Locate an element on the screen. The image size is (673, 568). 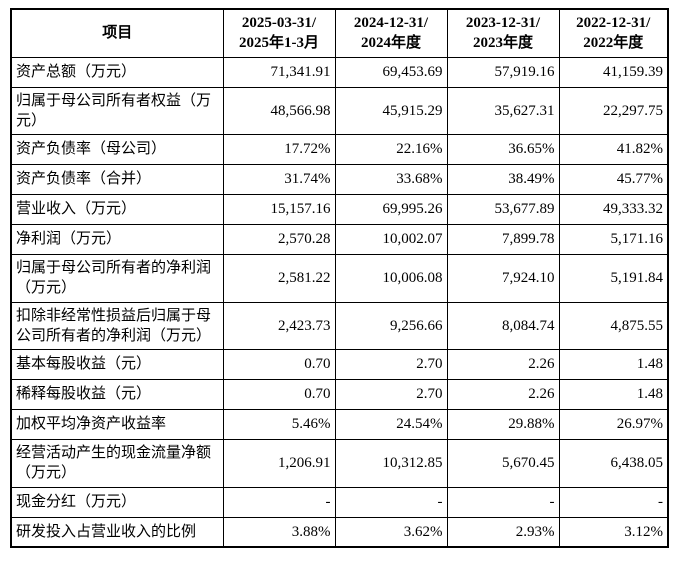
row-value: 36.65% is located at coordinates (503, 149).